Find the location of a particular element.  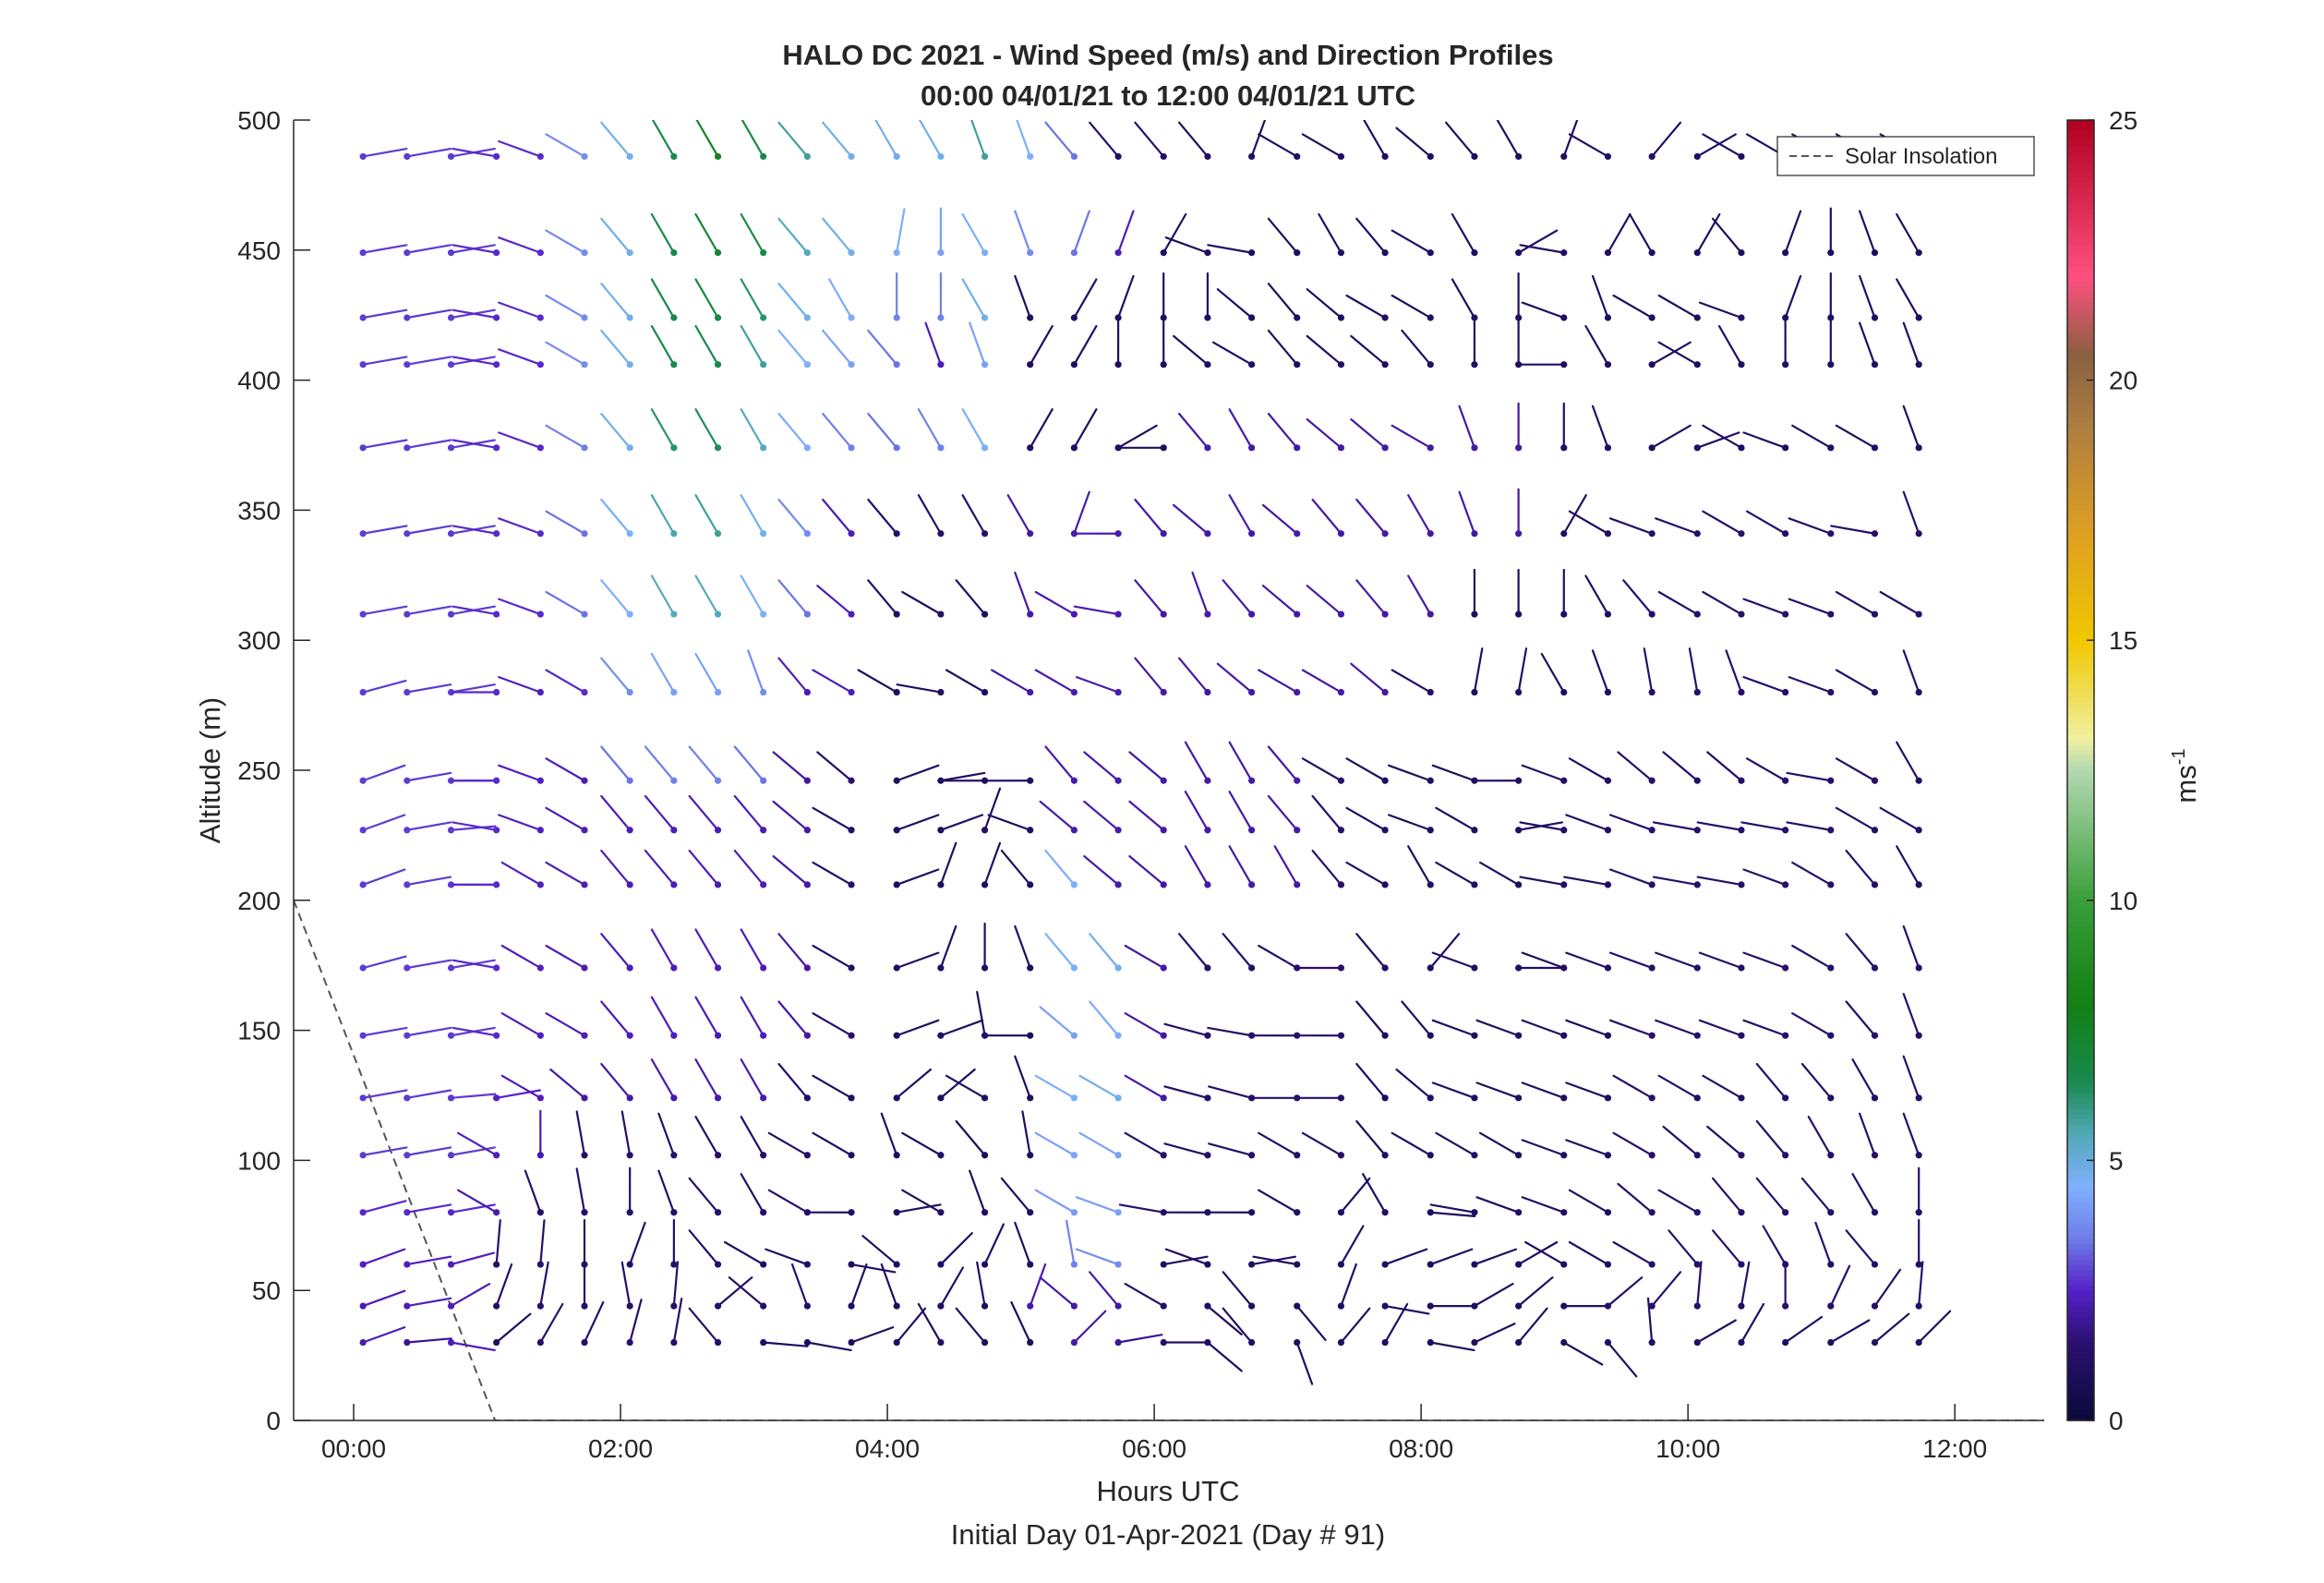

y-tick-label: 300 is located at coordinates (259, 640).